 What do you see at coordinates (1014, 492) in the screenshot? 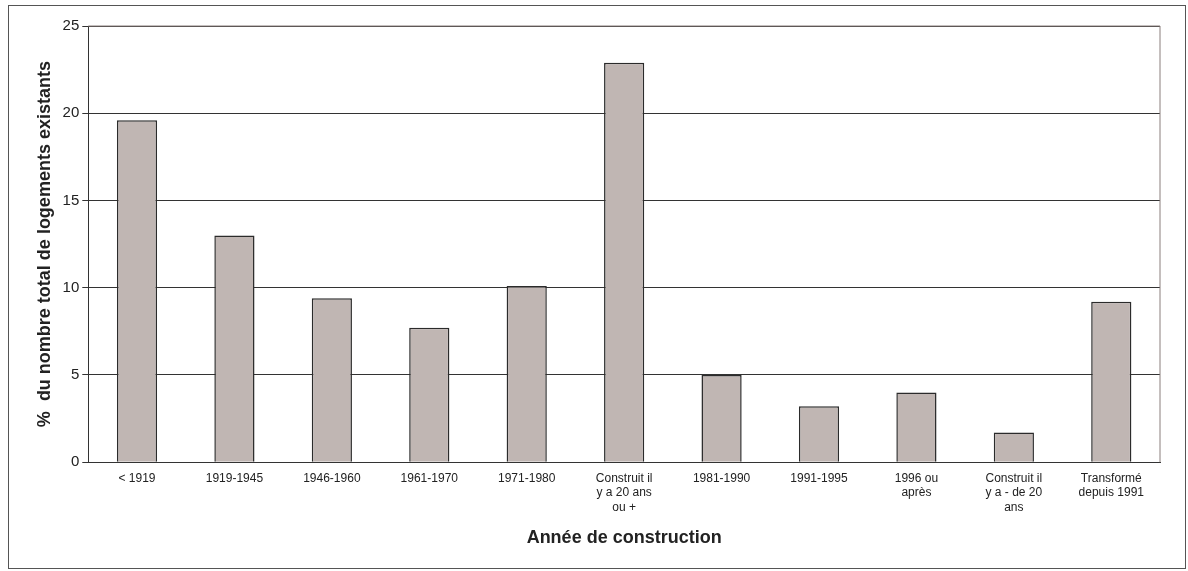
I see `x-tick-label: Construit il y a - de 20 ans` at bounding box center [1014, 492].